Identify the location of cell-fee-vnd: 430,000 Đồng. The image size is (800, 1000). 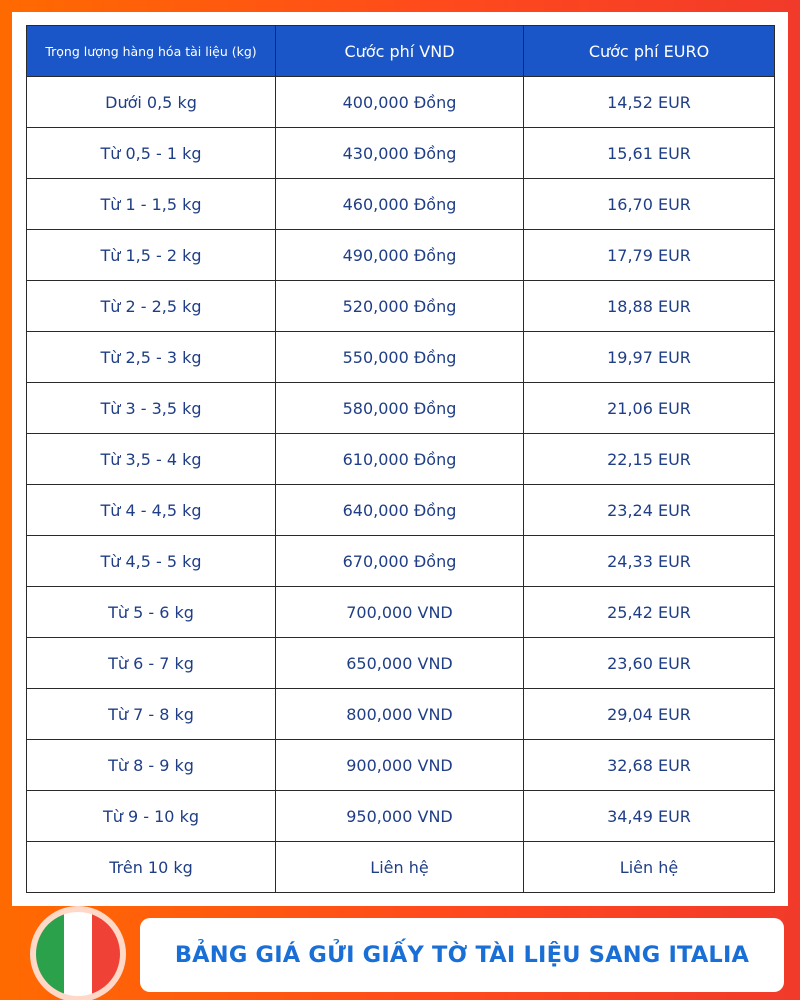
(399, 153).